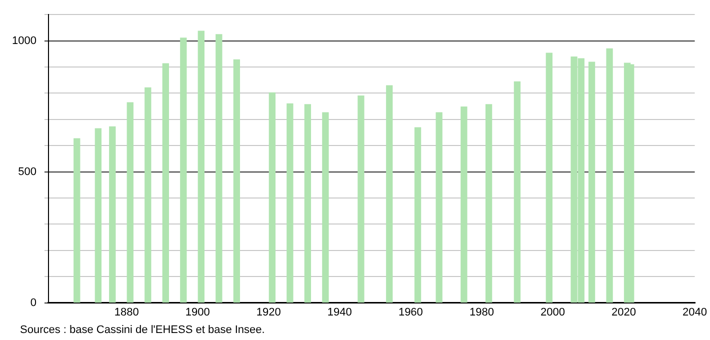 The width and height of the screenshot is (710, 340). What do you see at coordinates (410, 312) in the screenshot?
I see `x-tick-label: 1960` at bounding box center [410, 312].